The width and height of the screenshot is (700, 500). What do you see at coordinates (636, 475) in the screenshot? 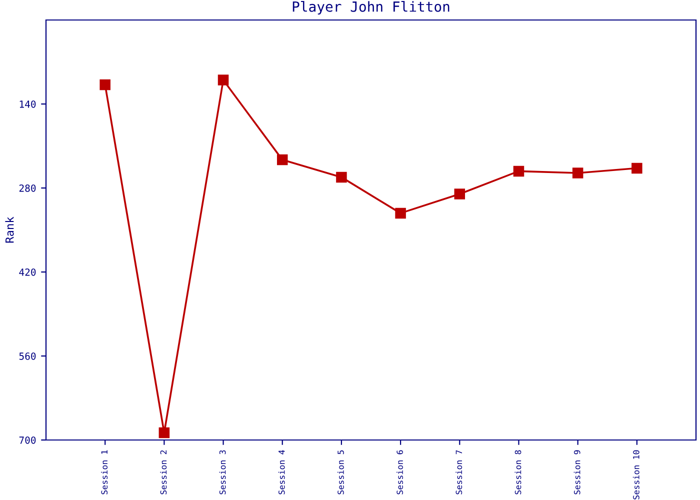
I see `x-tick-label: Session 10` at bounding box center [636, 475].